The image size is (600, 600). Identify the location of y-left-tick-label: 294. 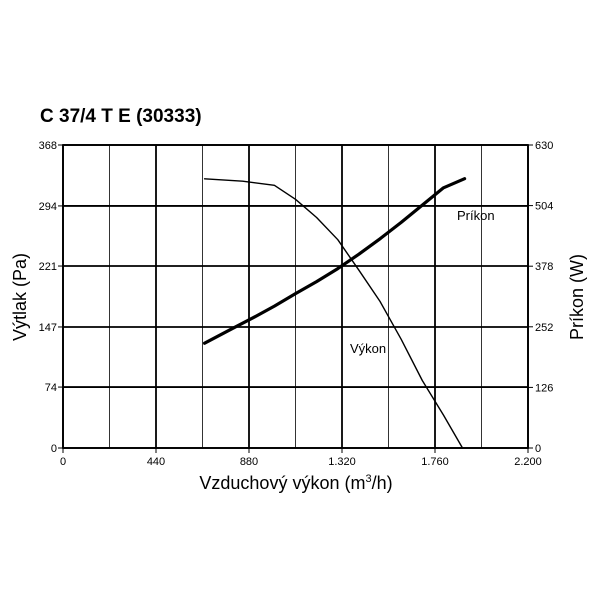
(48, 207).